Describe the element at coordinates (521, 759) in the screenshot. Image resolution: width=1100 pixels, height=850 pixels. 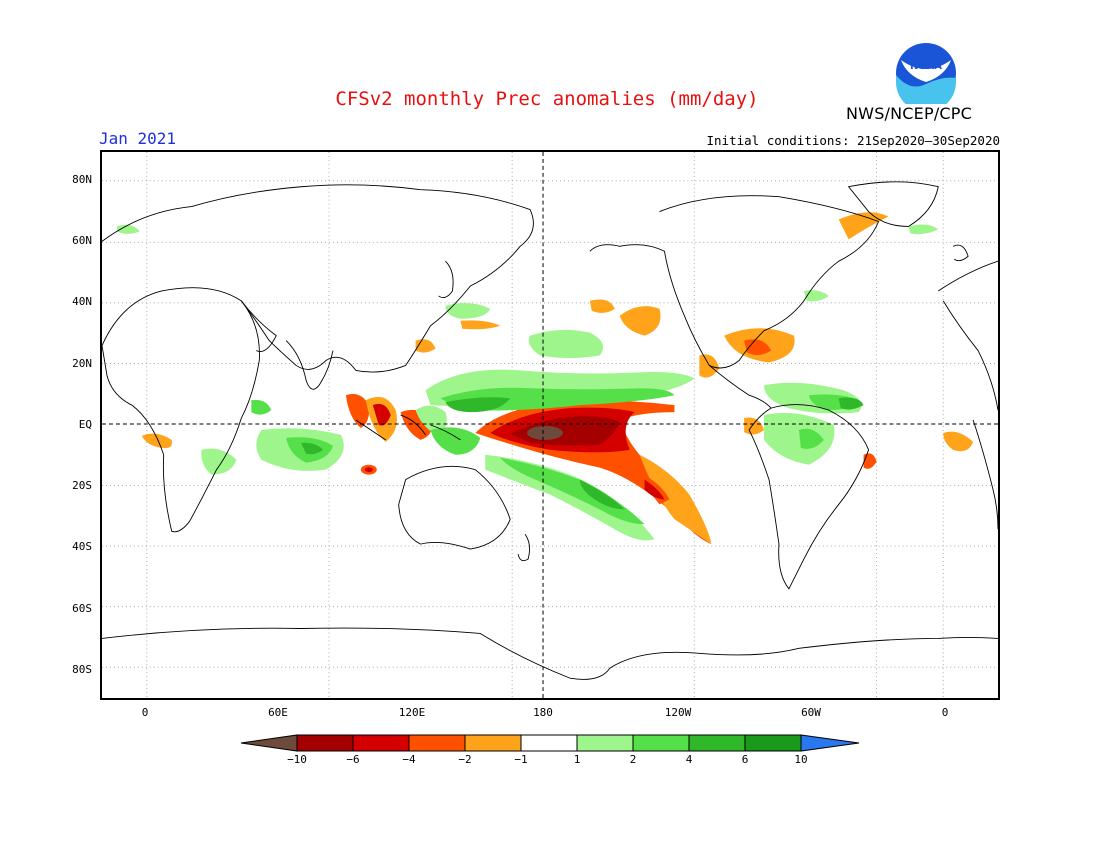
I see `colorbar-label: −1` at that location.